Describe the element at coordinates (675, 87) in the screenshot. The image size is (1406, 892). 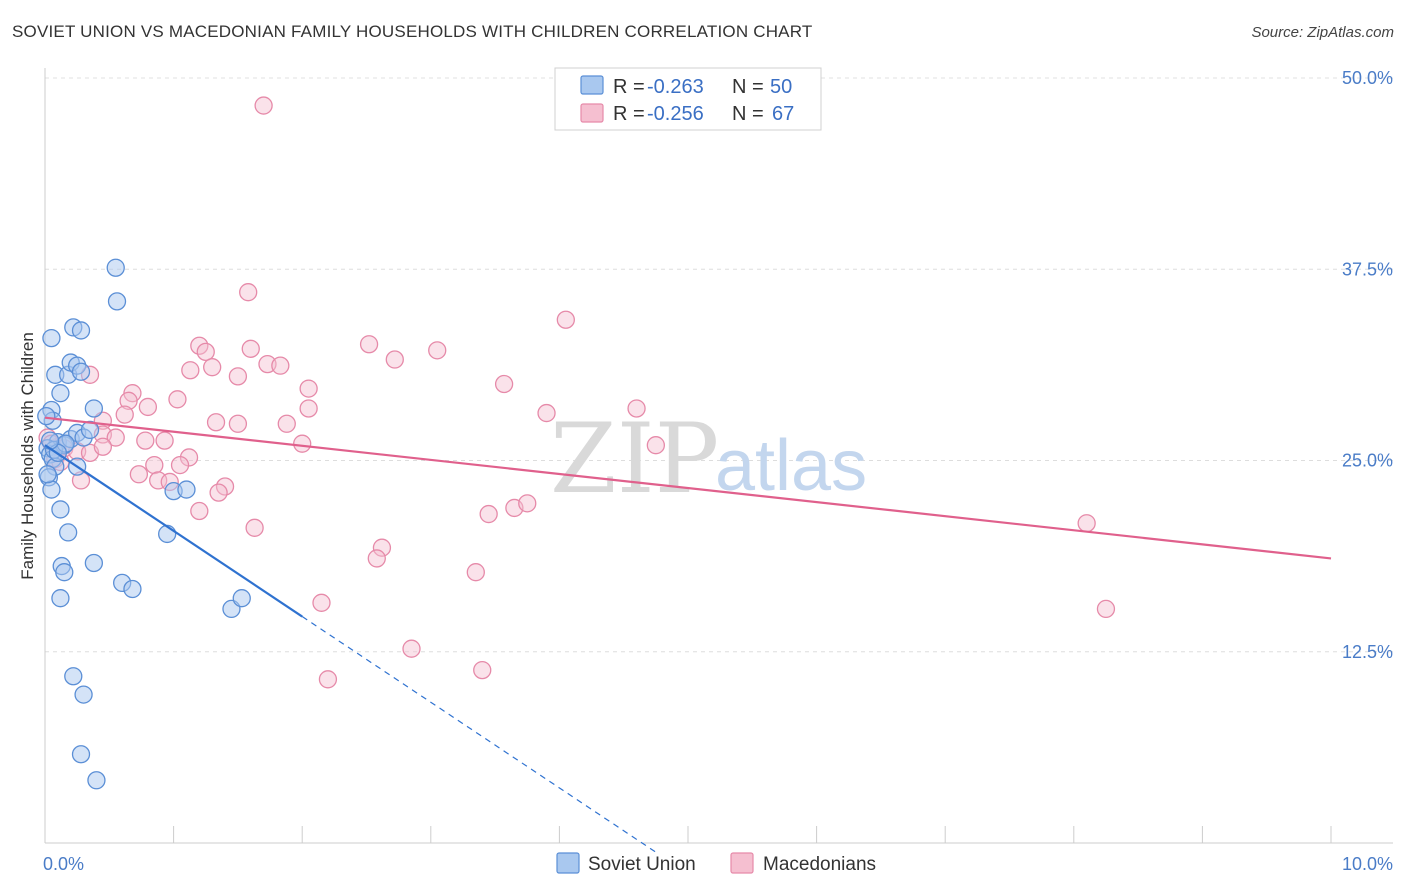
I see `legend-r-value-soviet: -0.263` at that location.